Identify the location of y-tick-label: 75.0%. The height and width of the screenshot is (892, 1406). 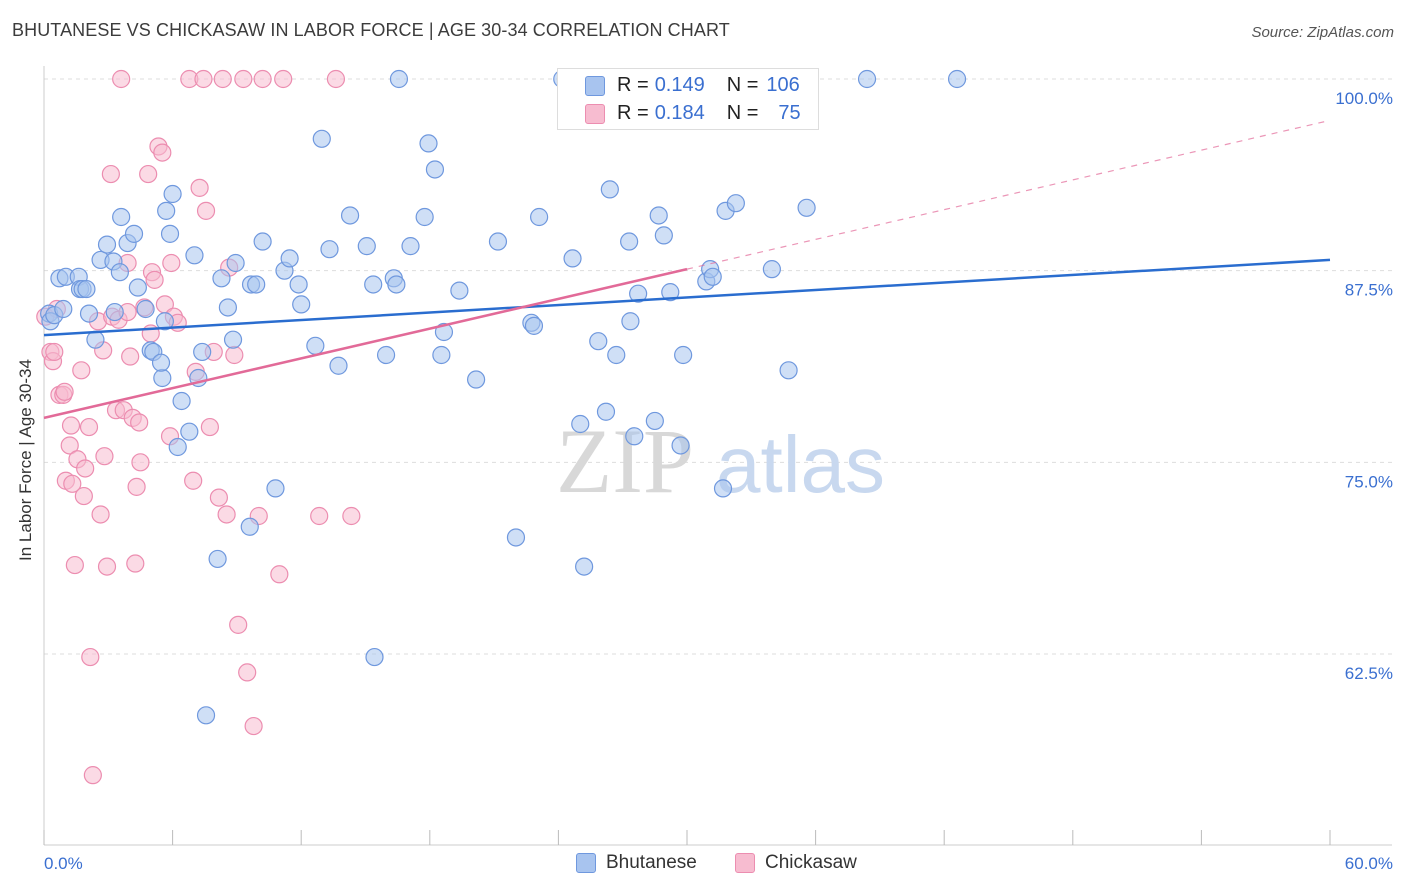
(1369, 481).